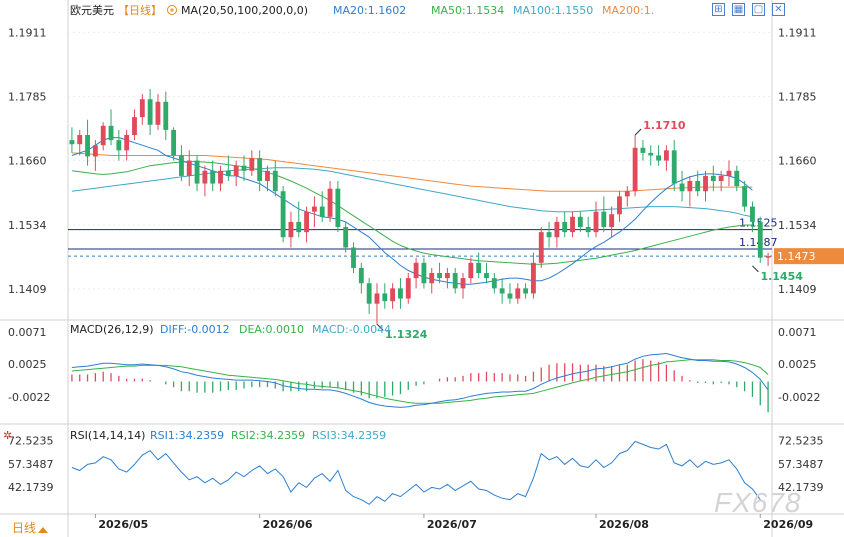  I want to click on time-axis-label: 2026/05, so click(123, 524).